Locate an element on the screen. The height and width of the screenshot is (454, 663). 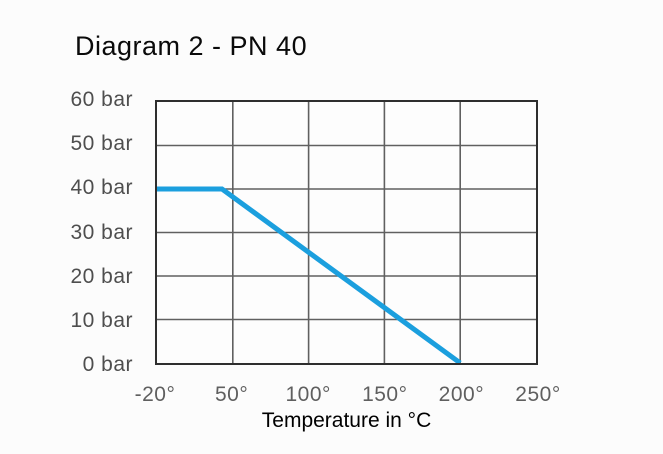
x-tick-label: 50° is located at coordinates (231, 394).